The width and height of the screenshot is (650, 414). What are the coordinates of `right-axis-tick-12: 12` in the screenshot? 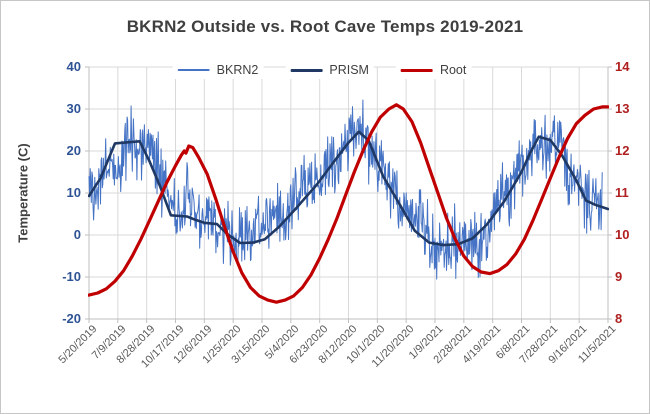 It's located at (622, 150).